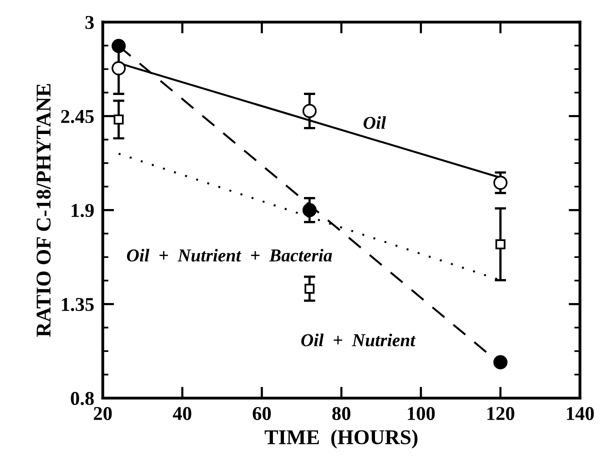 The width and height of the screenshot is (601, 470). I want to click on series-label: Oil + Nutrient, so click(358, 340).